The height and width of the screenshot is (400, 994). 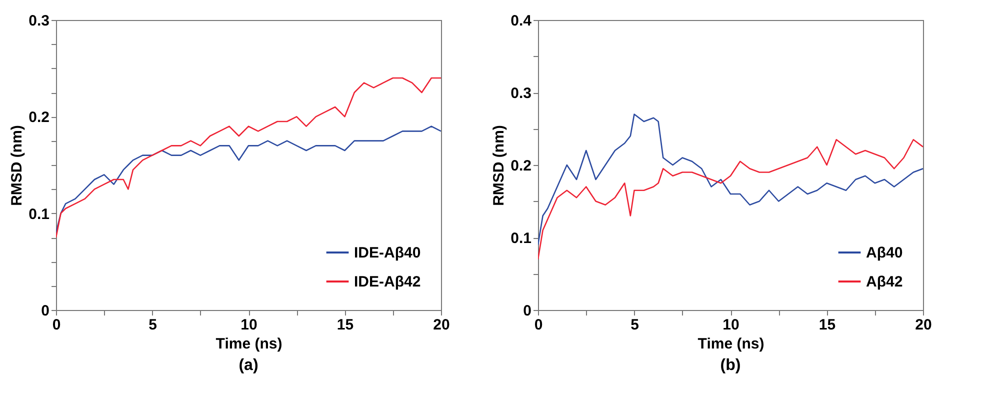 I want to click on legend-label: Aβ40, so click(x=884, y=253).